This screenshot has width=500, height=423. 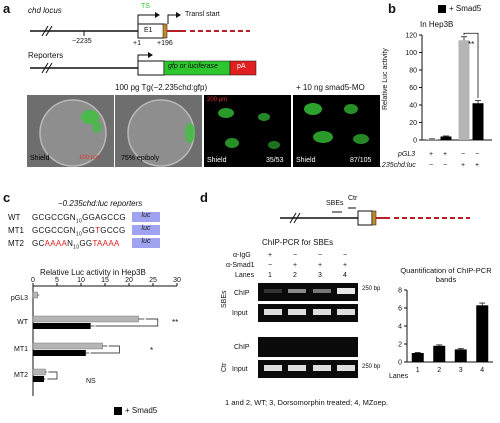 What do you see at coordinates (308, 347) in the screenshot?
I see `gel-chip-ctr` at bounding box center [308, 347].